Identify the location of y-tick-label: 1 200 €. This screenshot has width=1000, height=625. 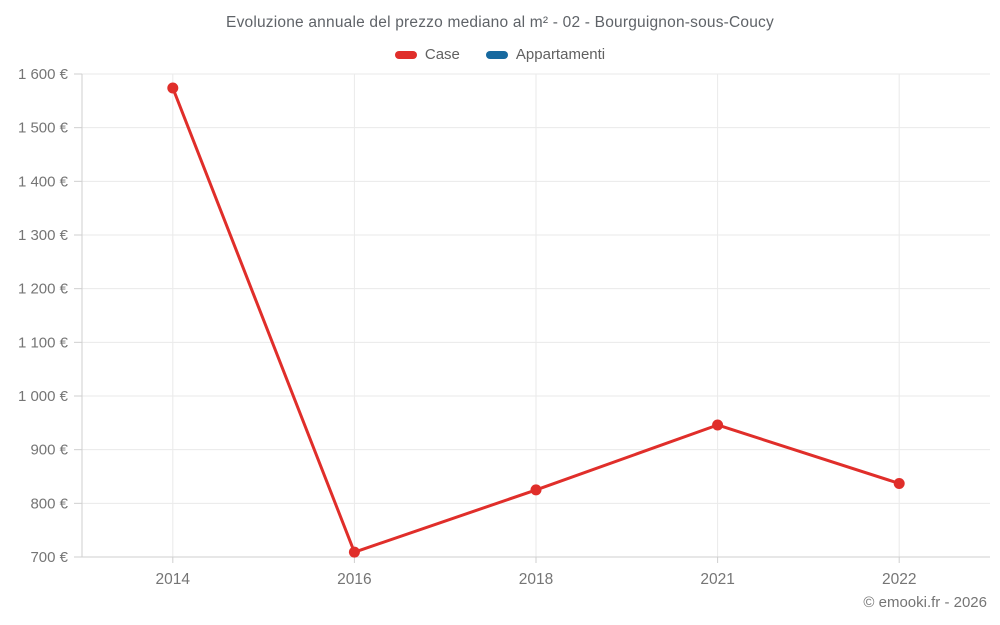
(43, 289).